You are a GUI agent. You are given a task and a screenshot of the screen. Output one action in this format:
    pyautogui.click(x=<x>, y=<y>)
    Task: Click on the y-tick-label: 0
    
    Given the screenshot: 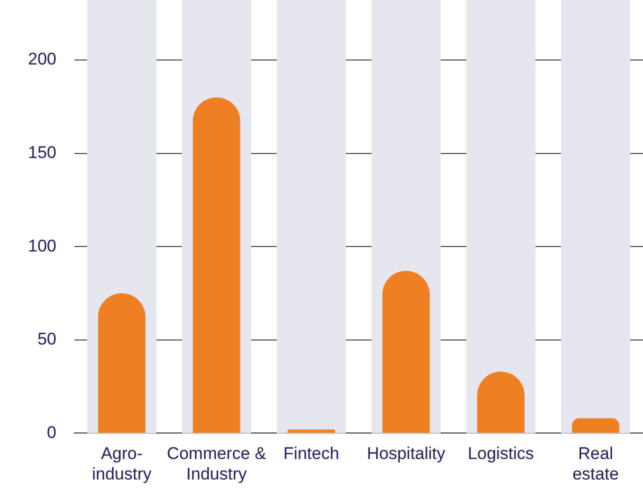 What is the action you would take?
    pyautogui.click(x=51, y=432)
    